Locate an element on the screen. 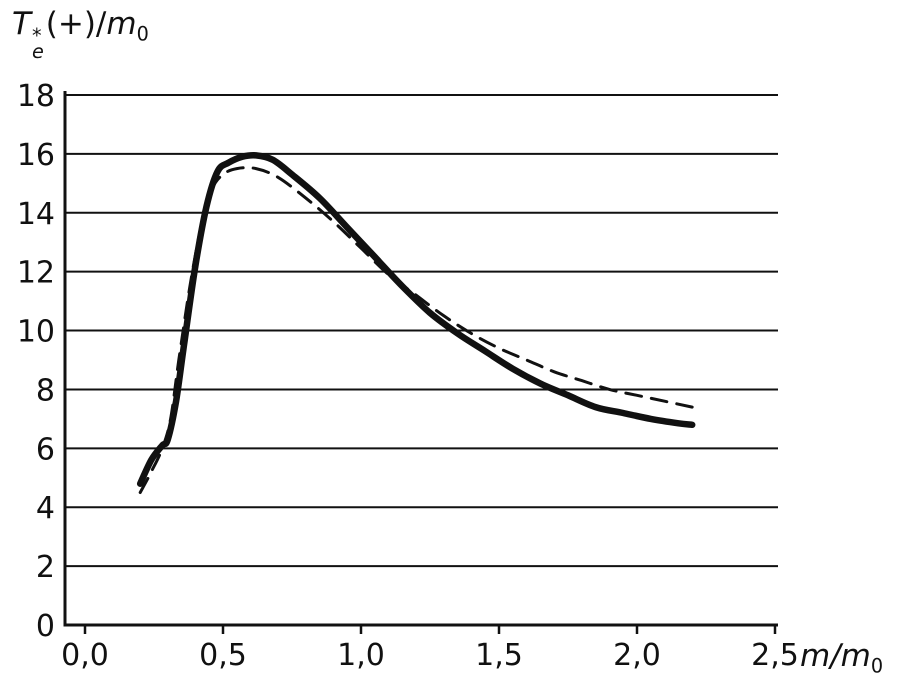  x-axis-title: m/m0 is located at coordinates (842, 658).